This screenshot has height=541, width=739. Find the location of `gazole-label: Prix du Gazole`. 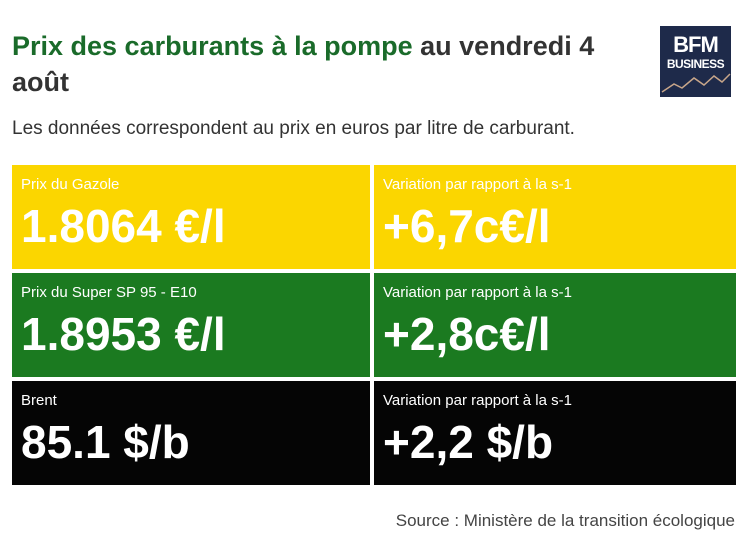

gazole-label: Prix du Gazole is located at coordinates (70, 184).